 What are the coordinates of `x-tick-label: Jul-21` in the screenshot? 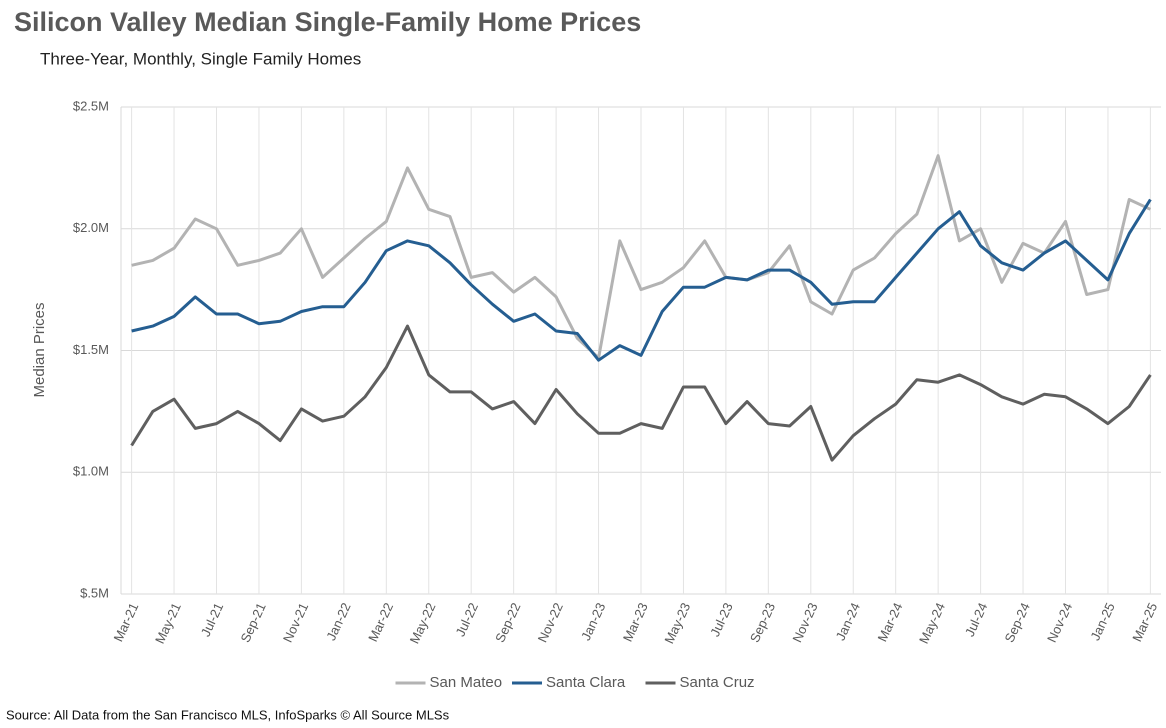 It's located at (212, 619).